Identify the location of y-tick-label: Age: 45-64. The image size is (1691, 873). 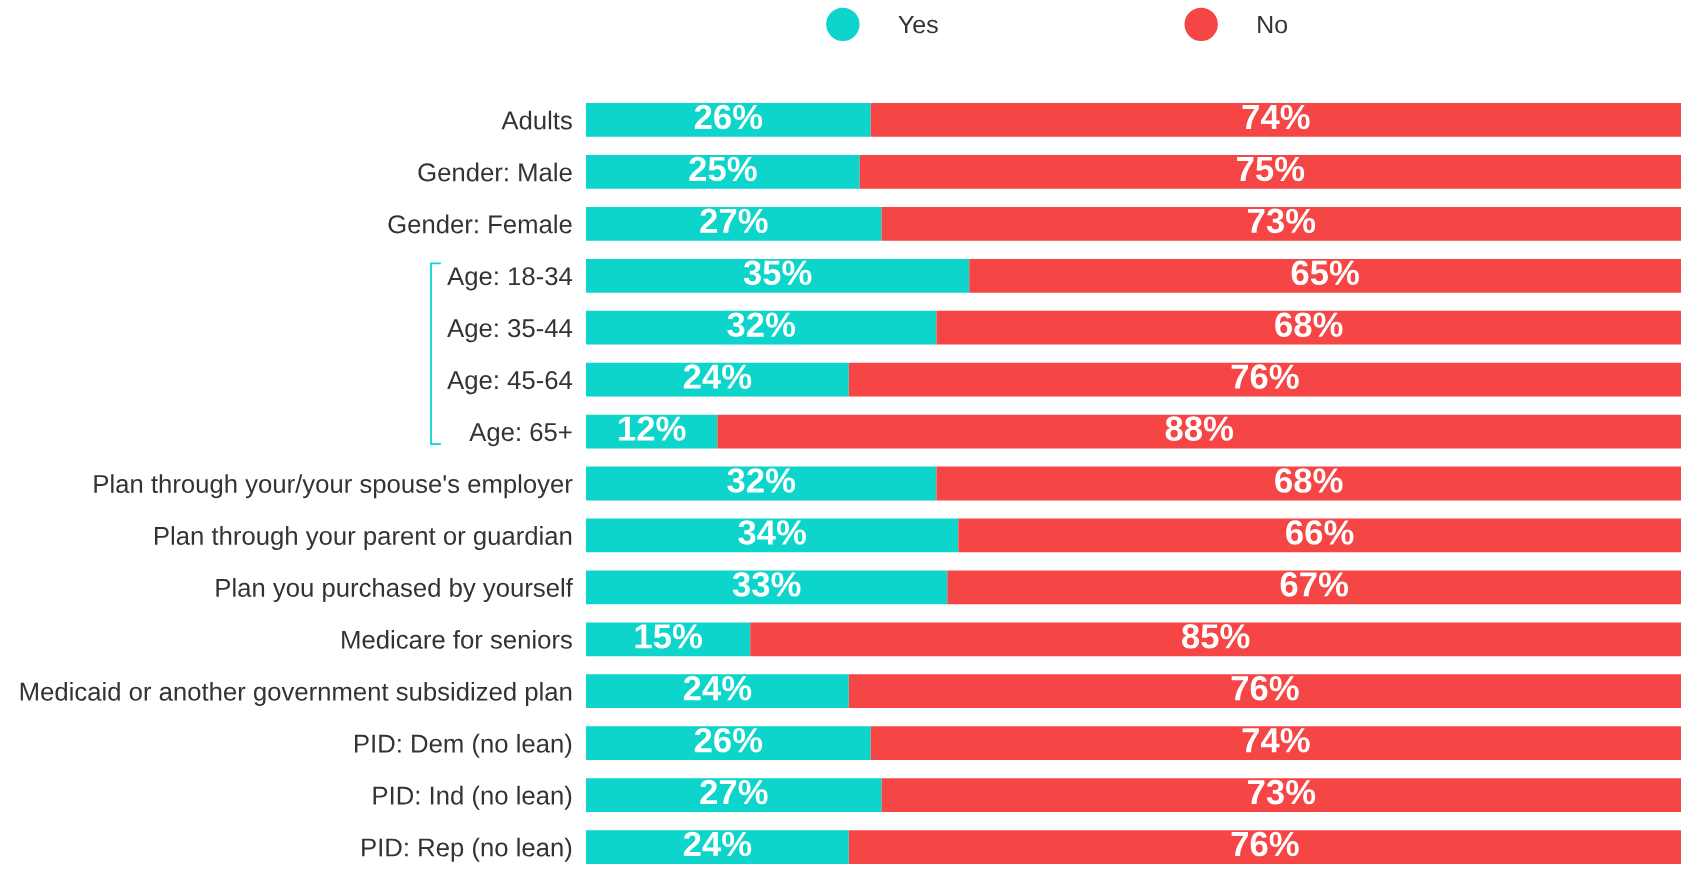
(510, 383).